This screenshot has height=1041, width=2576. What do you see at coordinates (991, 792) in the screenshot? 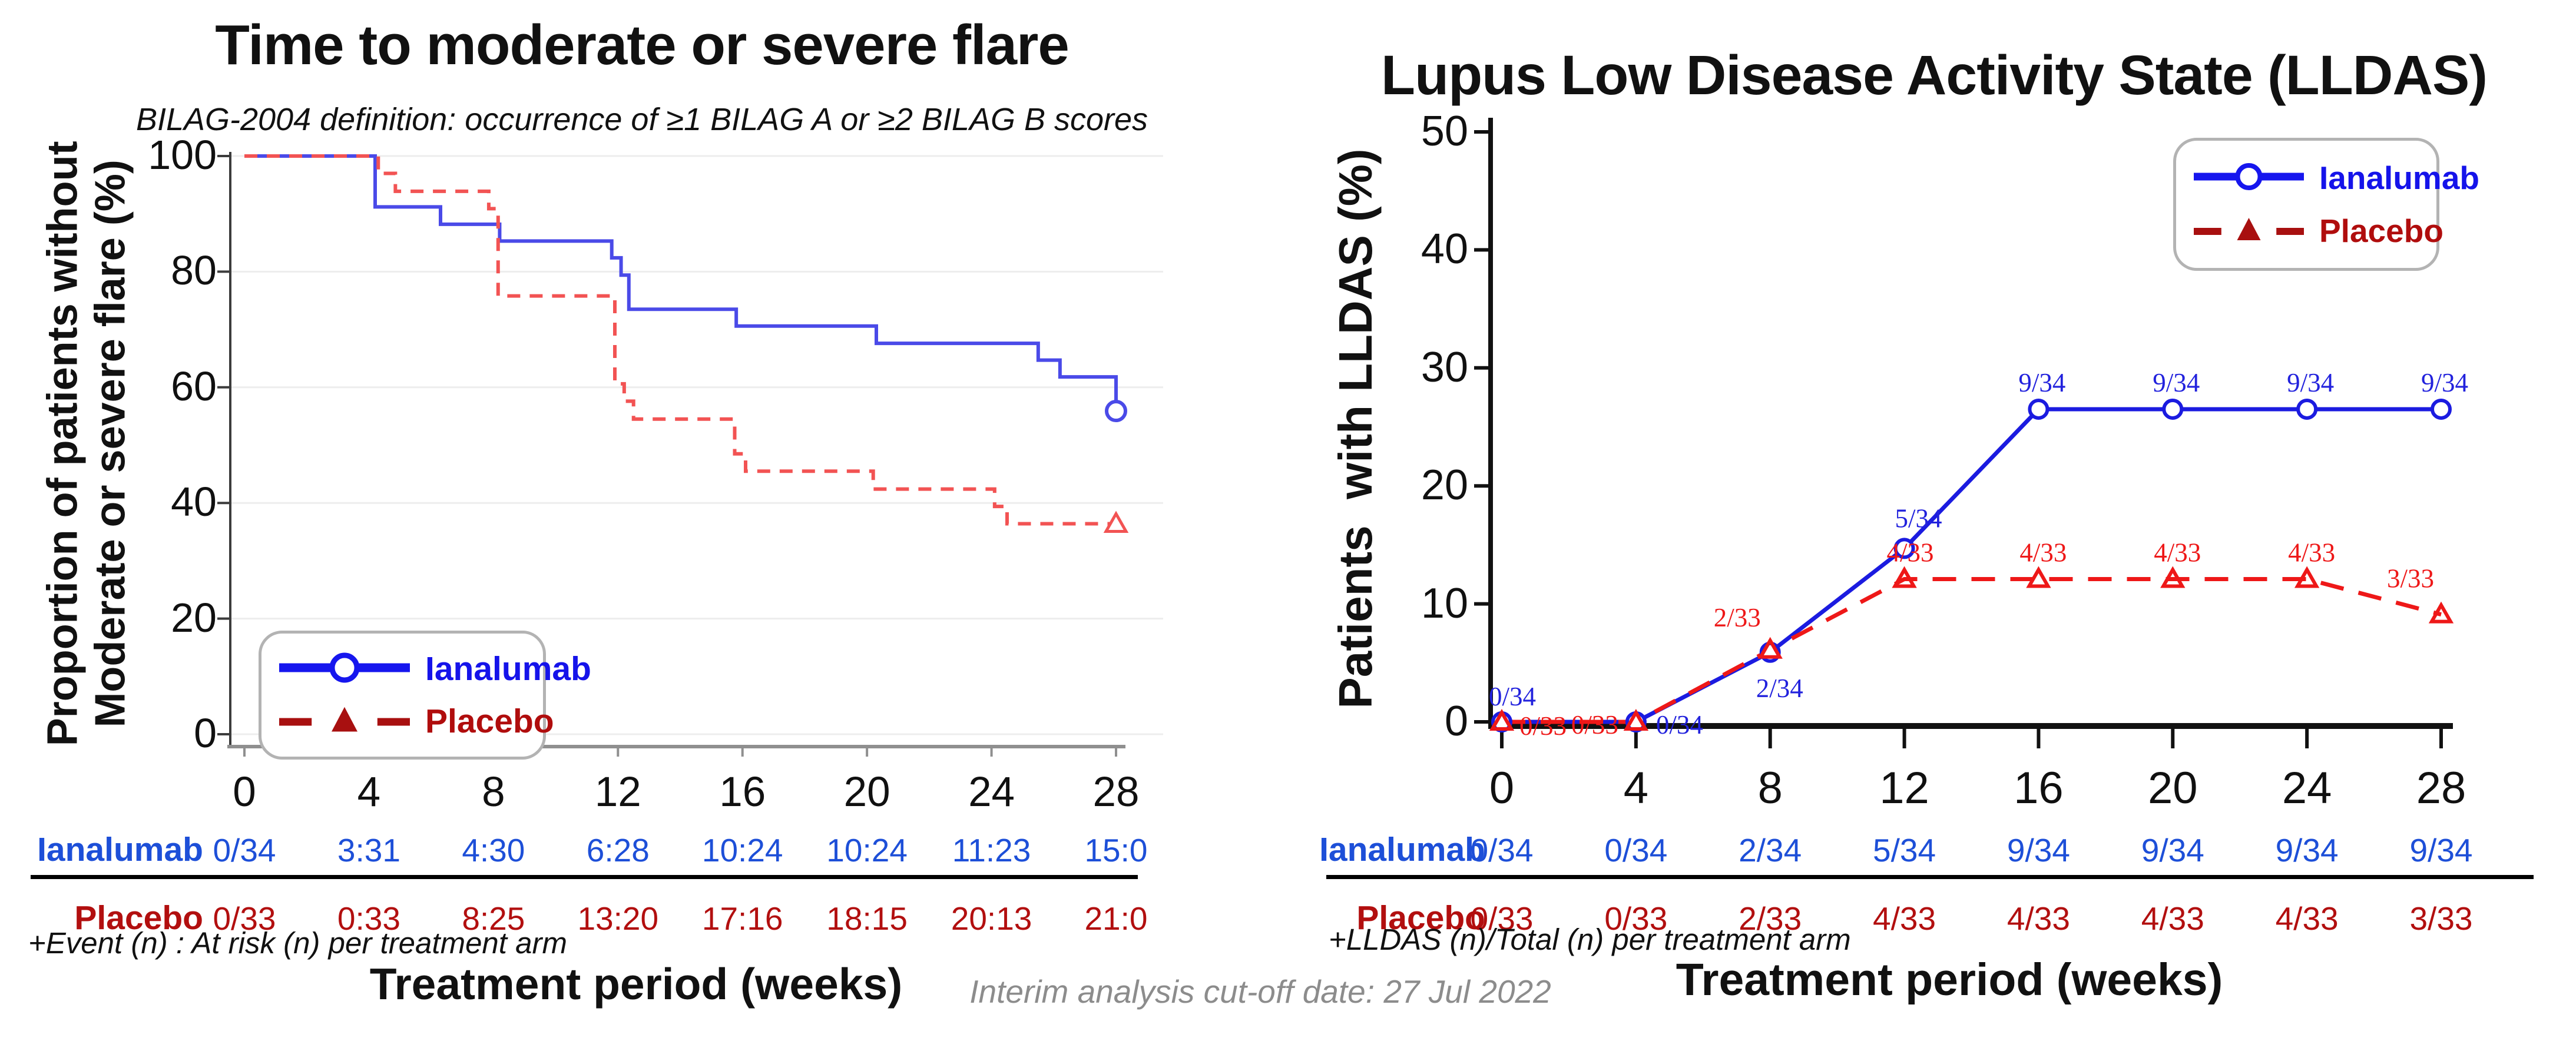
I see `left-x-tick-label: 24` at bounding box center [991, 792].